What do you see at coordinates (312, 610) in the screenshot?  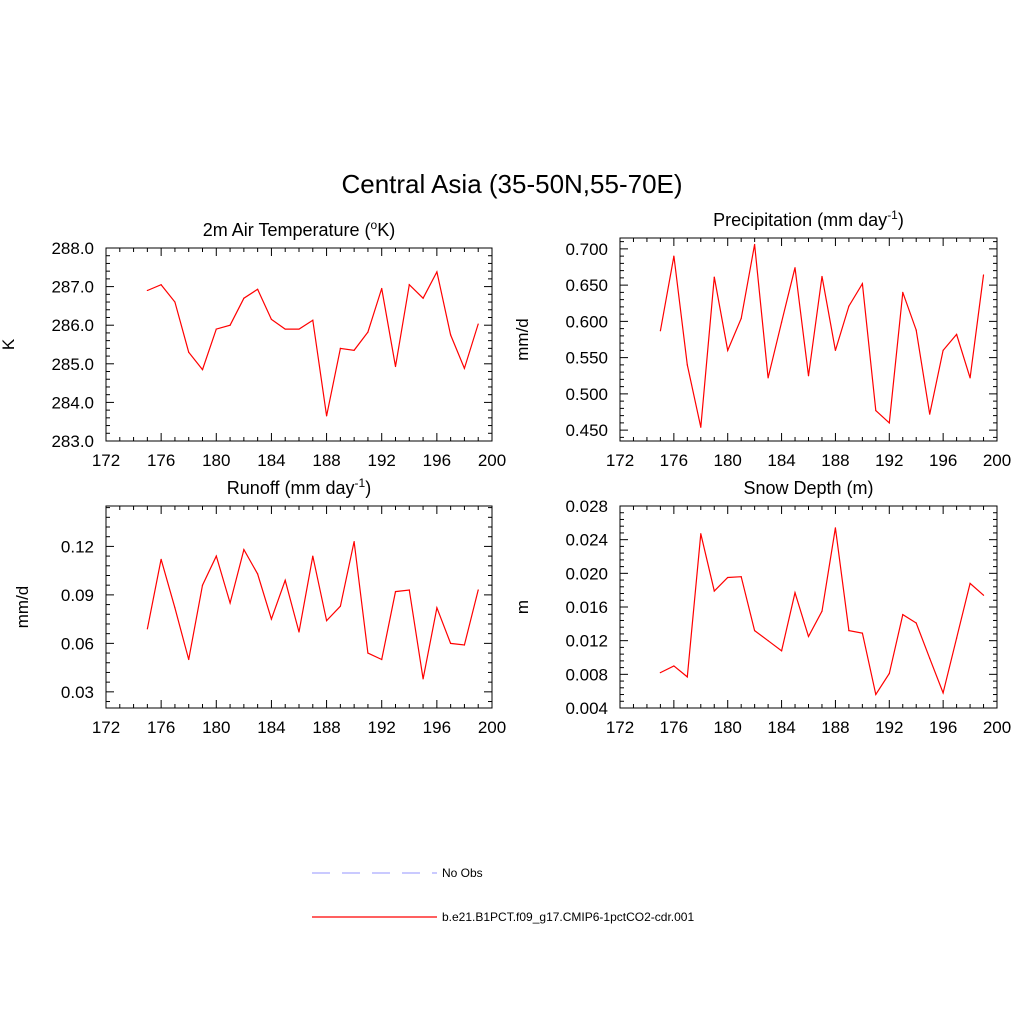 I see `series-line` at bounding box center [312, 610].